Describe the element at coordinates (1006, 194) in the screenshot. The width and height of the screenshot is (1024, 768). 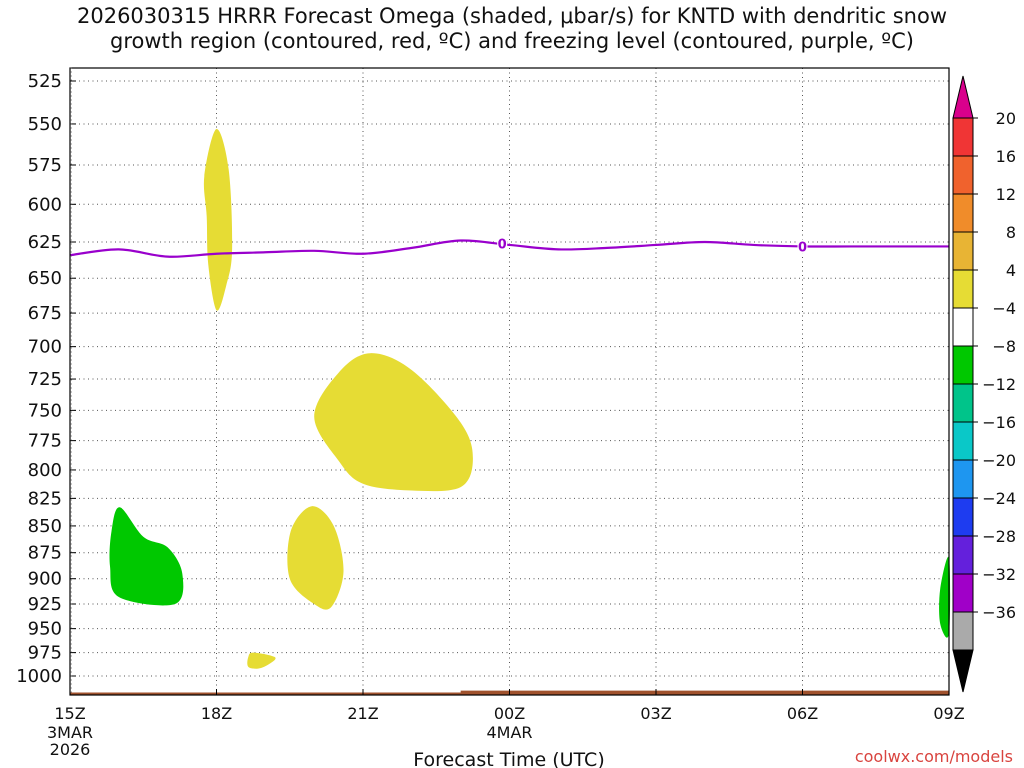
I see `colorbar-label: 12` at that location.